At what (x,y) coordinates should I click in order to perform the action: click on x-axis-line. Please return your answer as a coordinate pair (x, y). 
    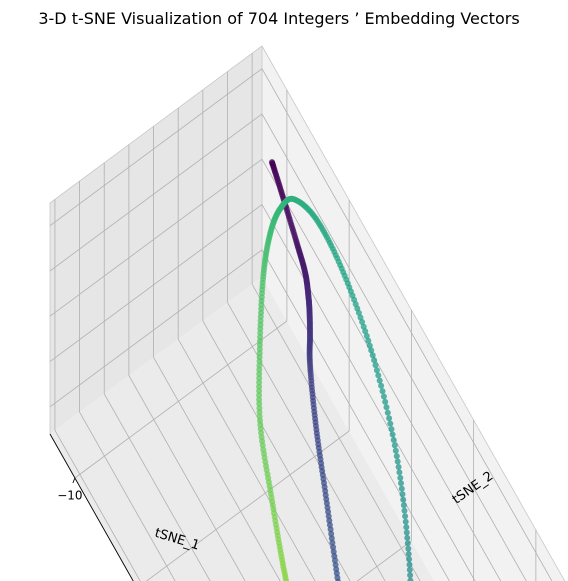
    Looking at the image, I should click on (91, 507).